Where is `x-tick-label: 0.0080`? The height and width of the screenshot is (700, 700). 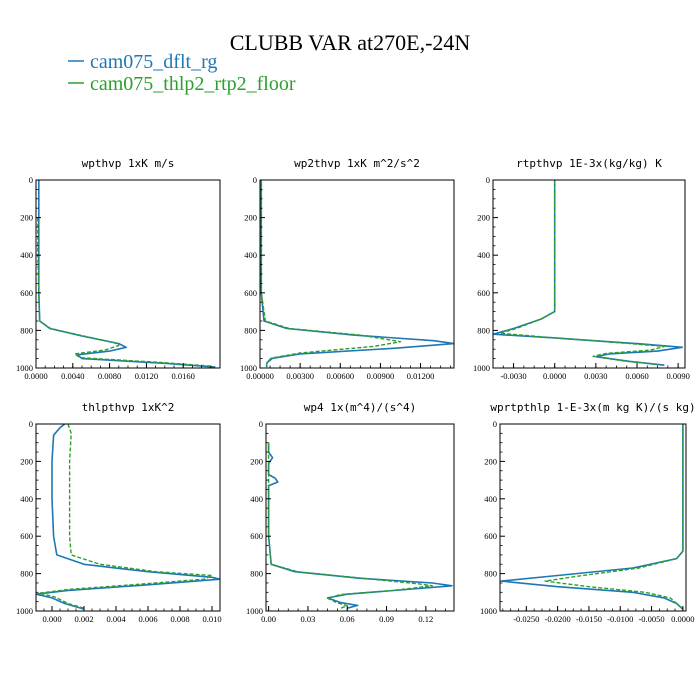
x-tick-label: 0.0080 is located at coordinates (109, 376).